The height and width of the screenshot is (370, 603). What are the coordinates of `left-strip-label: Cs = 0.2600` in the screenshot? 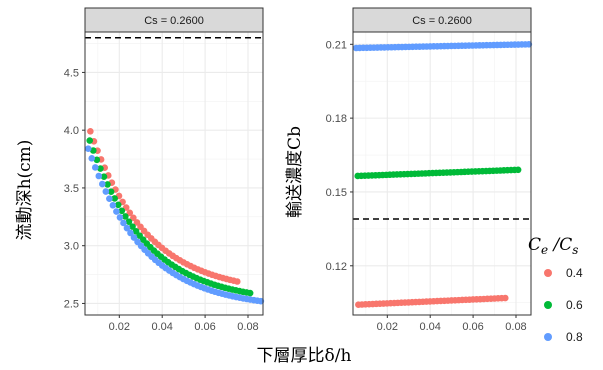 It's located at (174, 21).